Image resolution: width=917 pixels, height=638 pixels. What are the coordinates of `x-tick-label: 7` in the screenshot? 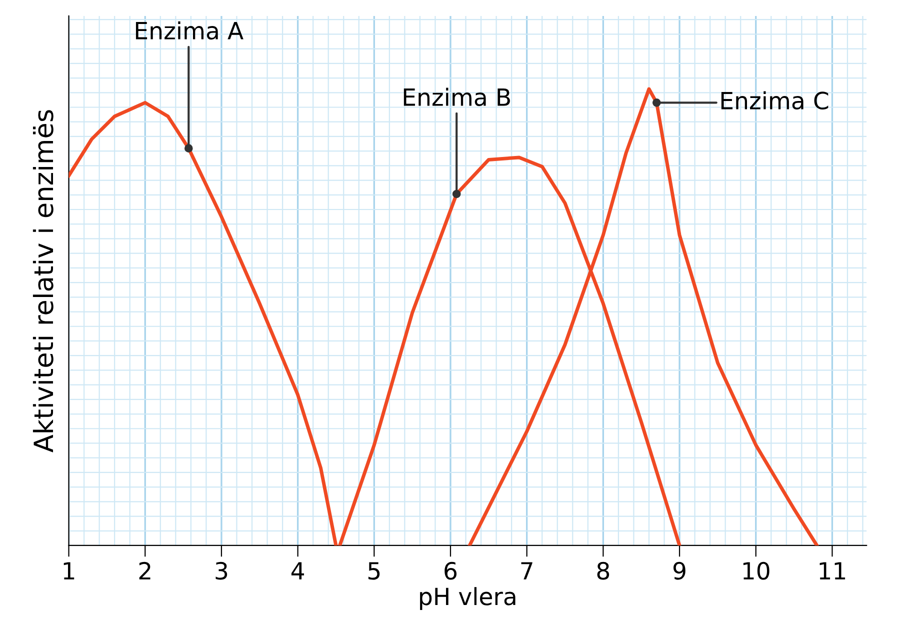 It's located at (526, 571).